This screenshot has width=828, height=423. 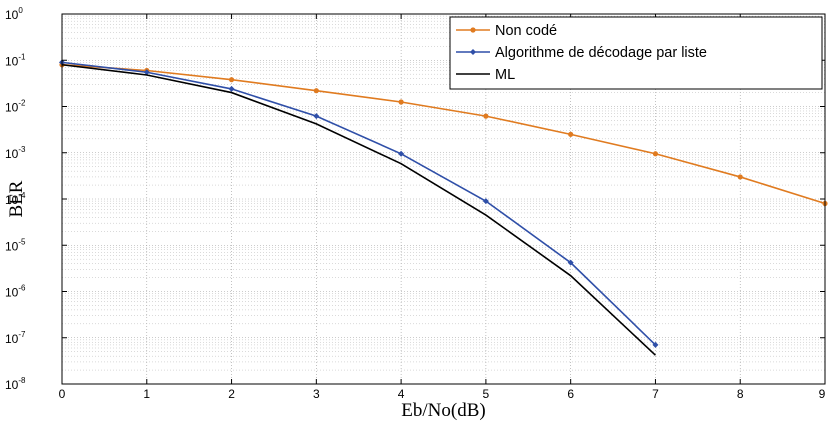 I want to click on legend-entry: ML, so click(x=485, y=75).